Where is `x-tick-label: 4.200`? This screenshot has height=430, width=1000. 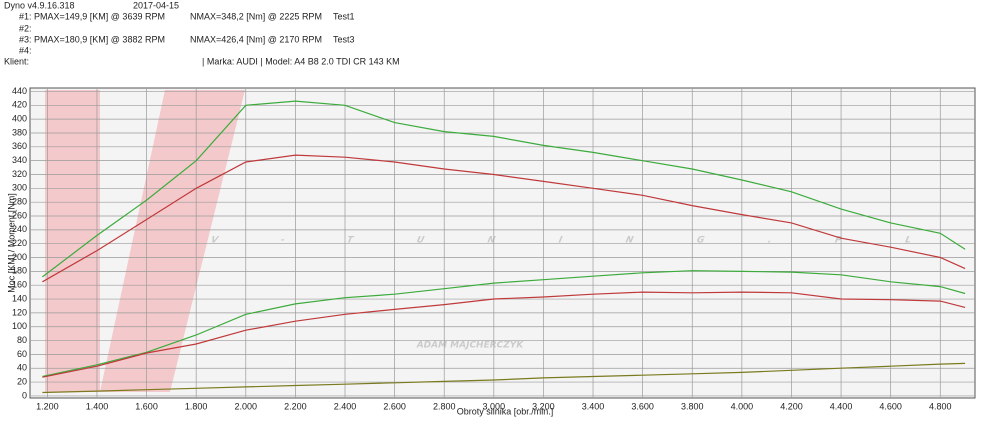 x-tick-label: 4.200 is located at coordinates (791, 406).